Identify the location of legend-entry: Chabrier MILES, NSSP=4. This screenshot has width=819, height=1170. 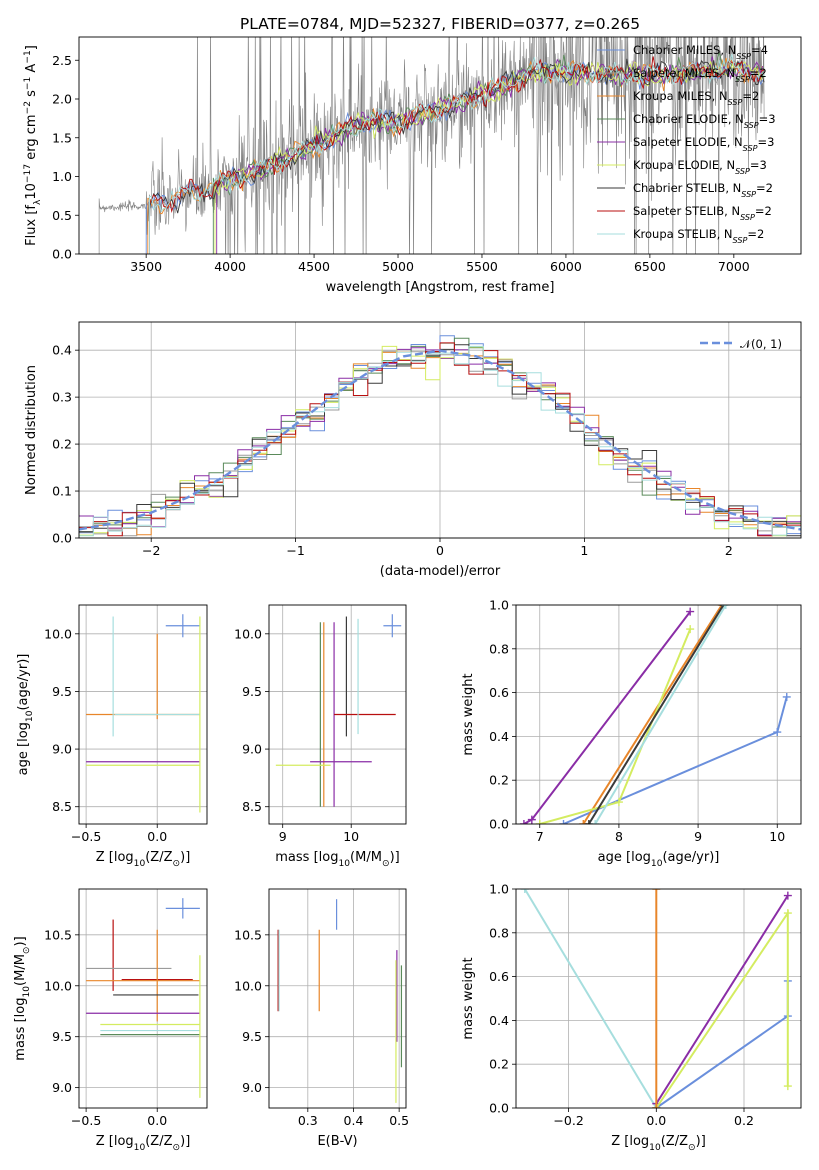
(700, 52).